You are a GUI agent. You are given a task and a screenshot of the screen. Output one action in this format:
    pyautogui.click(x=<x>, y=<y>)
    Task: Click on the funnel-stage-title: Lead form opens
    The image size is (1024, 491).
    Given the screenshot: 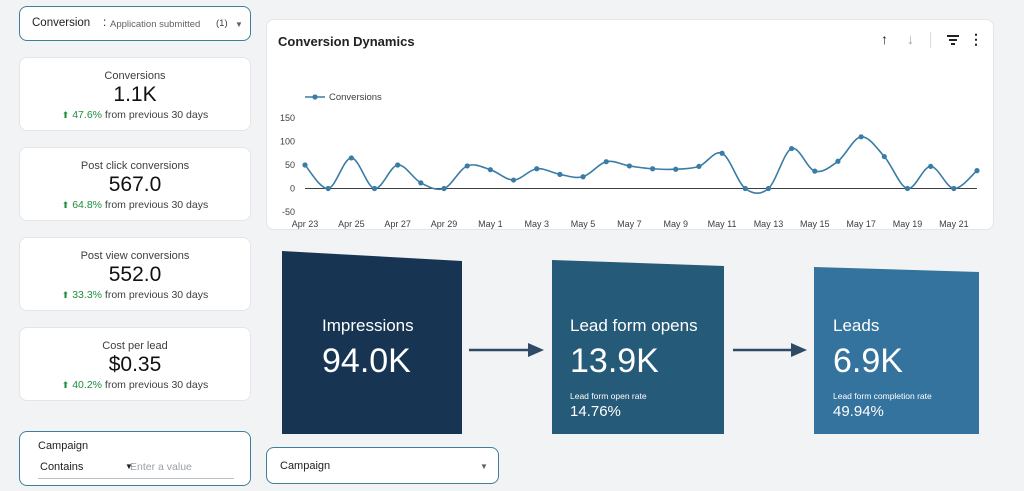 What is the action you would take?
    pyautogui.click(x=634, y=325)
    